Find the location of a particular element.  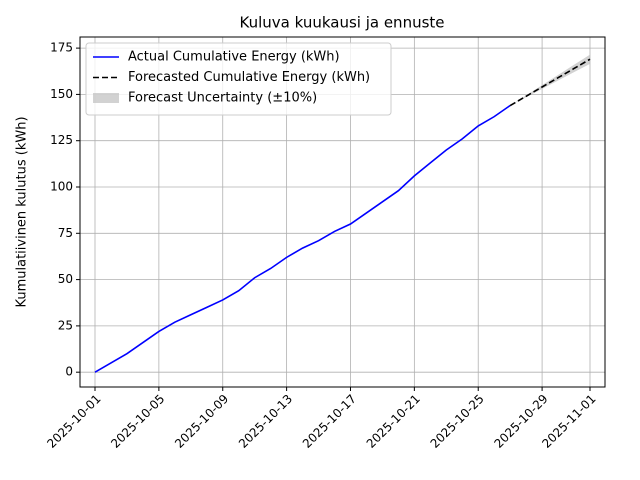

y-tick-label: 50 is located at coordinates (65, 279).